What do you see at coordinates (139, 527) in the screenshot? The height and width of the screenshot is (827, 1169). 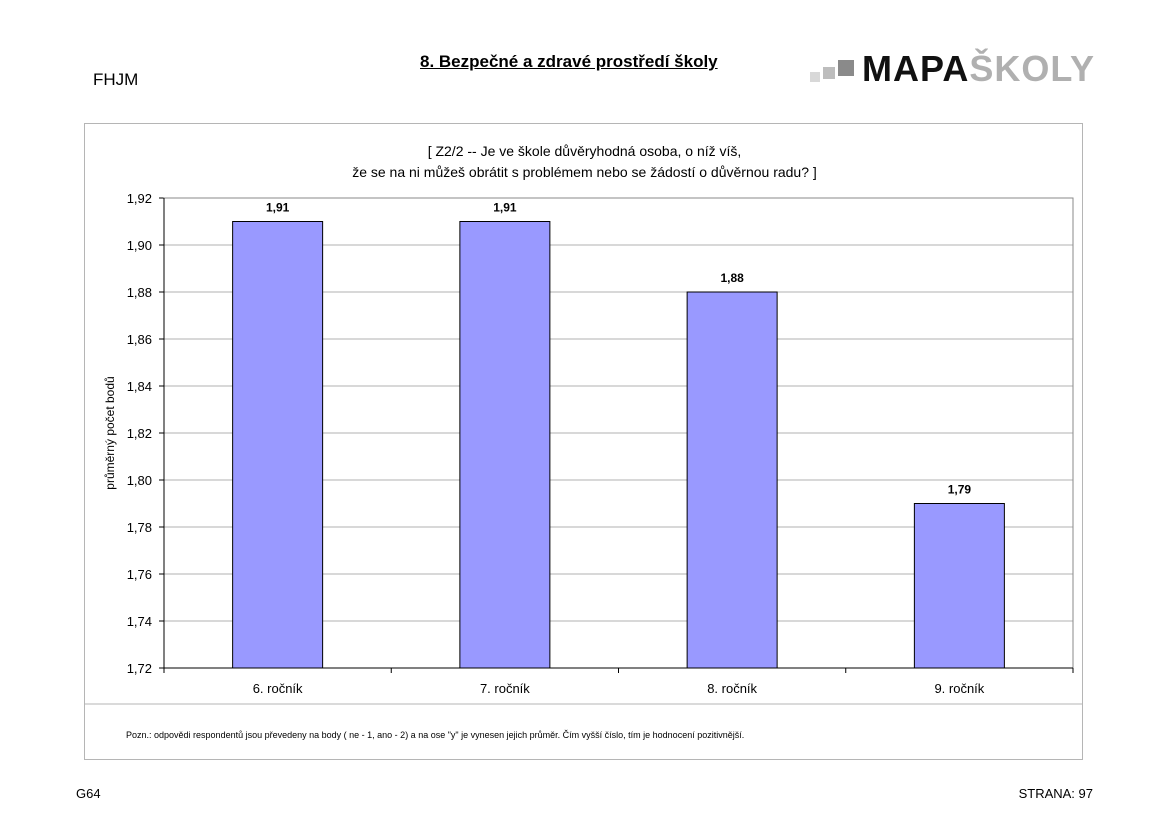 I see `y-tick-label: 1,78` at bounding box center [139, 527].